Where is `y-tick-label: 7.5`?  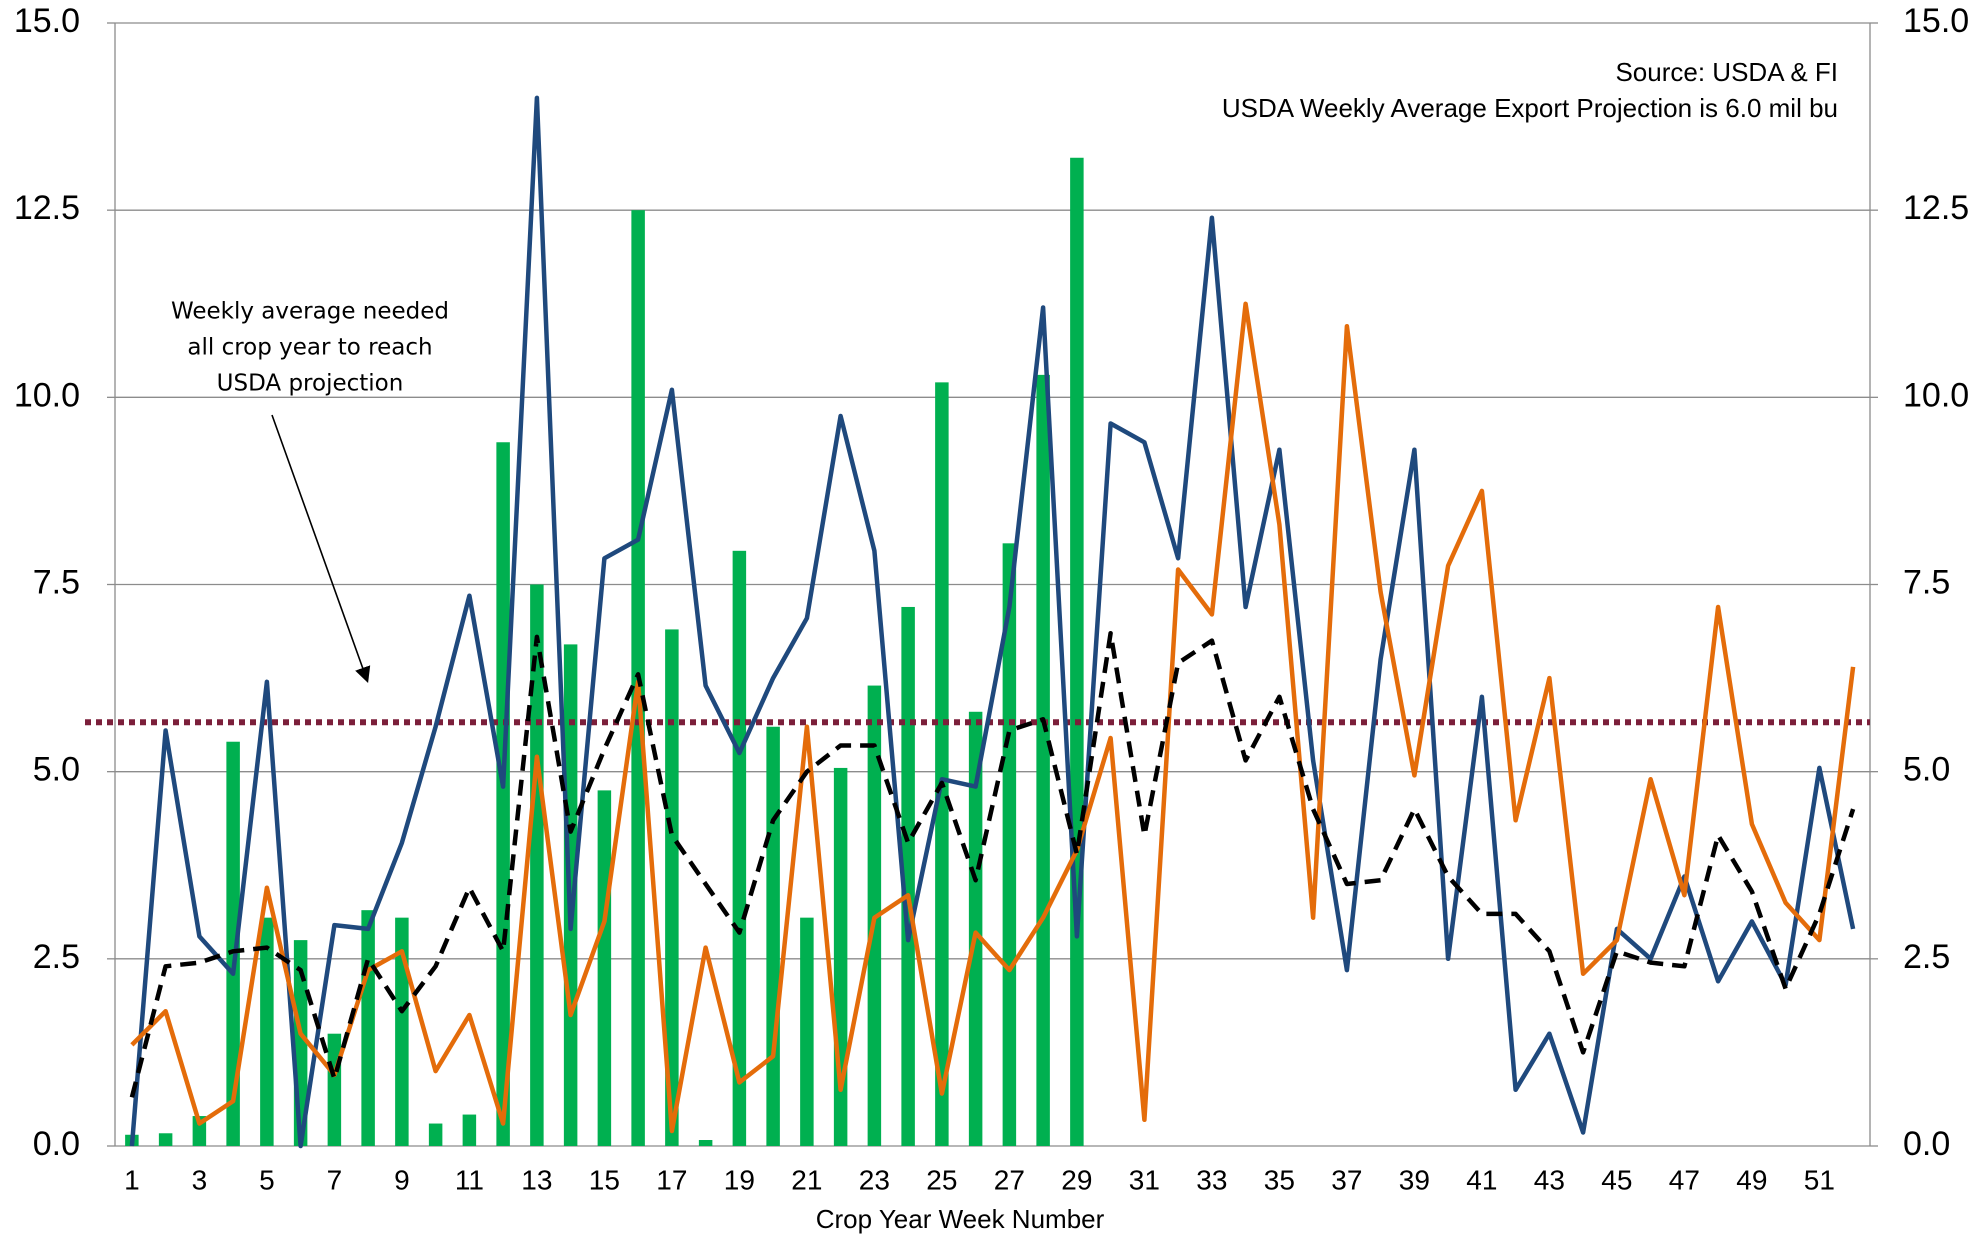 y-tick-label: 7.5 is located at coordinates (56, 582).